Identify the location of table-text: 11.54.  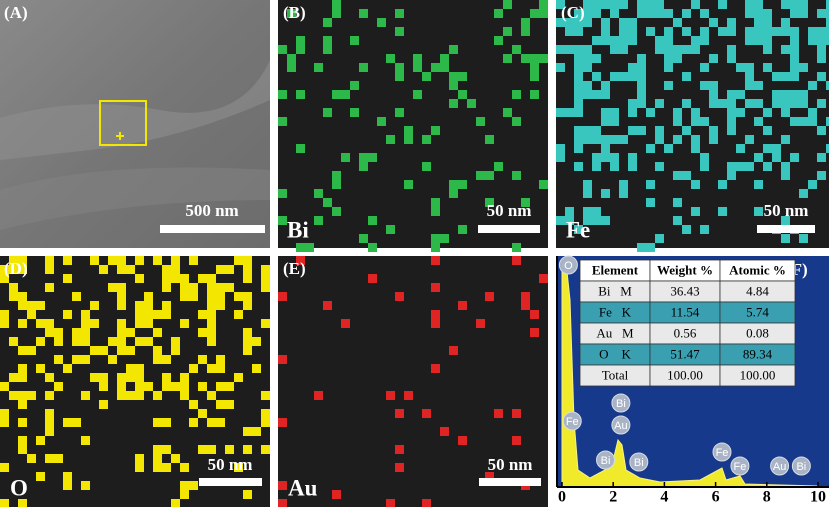
(685, 311).